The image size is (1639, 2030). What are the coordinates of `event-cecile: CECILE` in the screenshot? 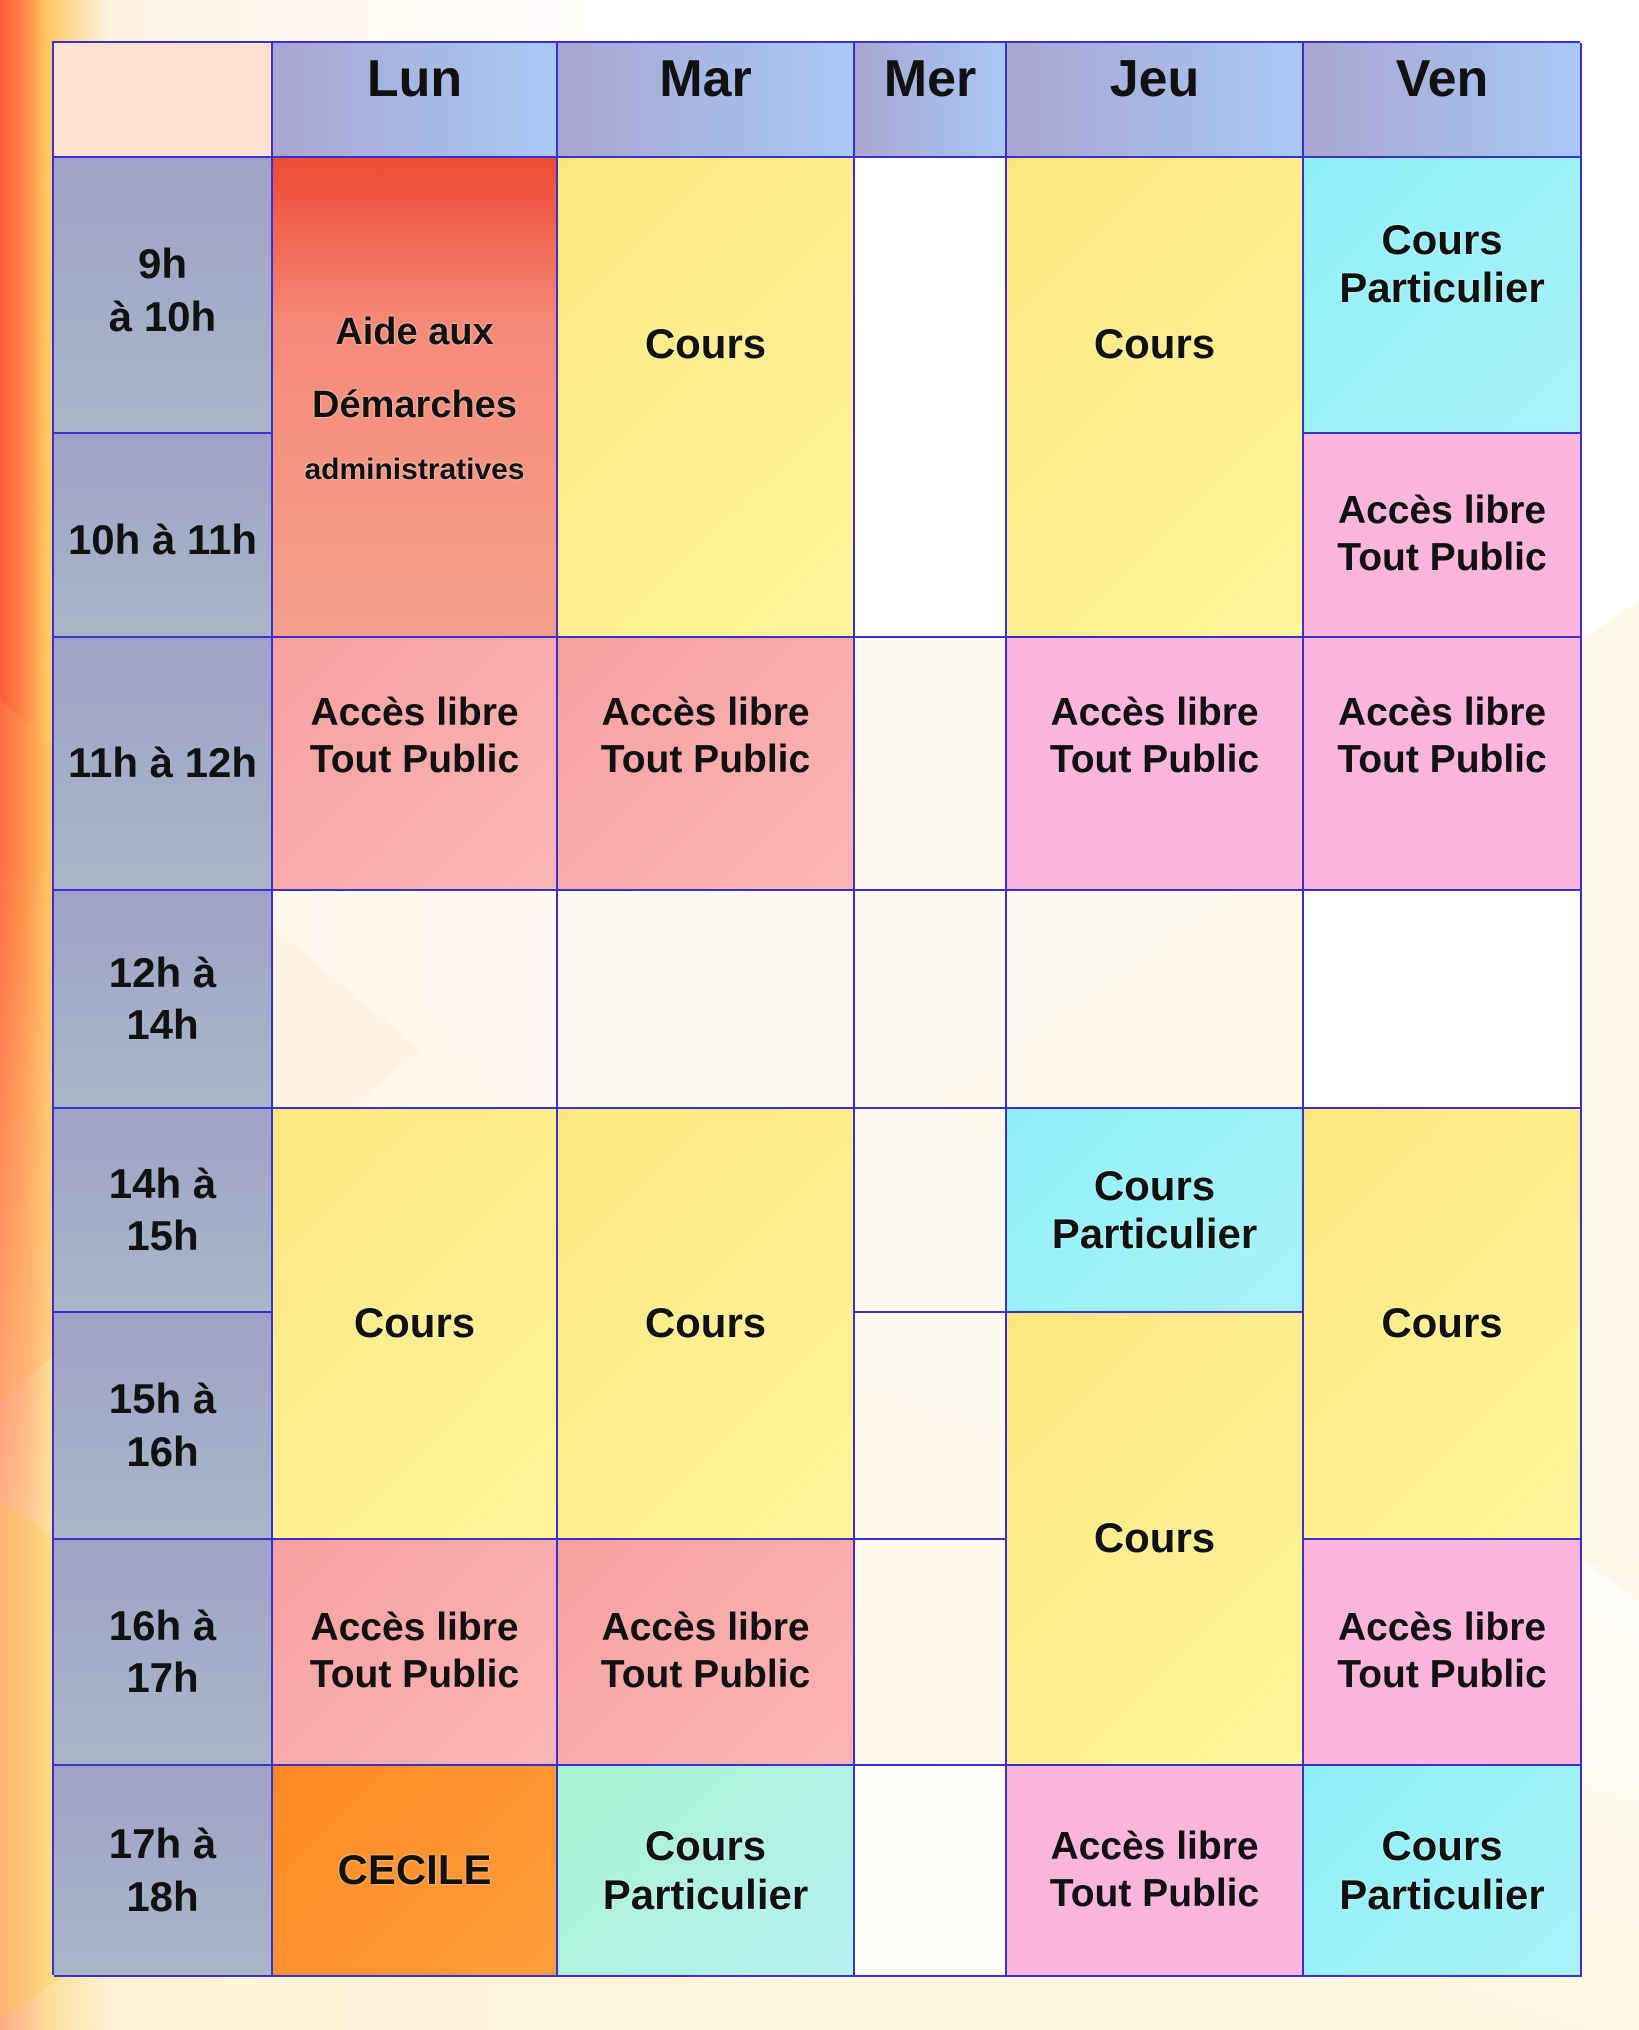 It's located at (415, 1871).